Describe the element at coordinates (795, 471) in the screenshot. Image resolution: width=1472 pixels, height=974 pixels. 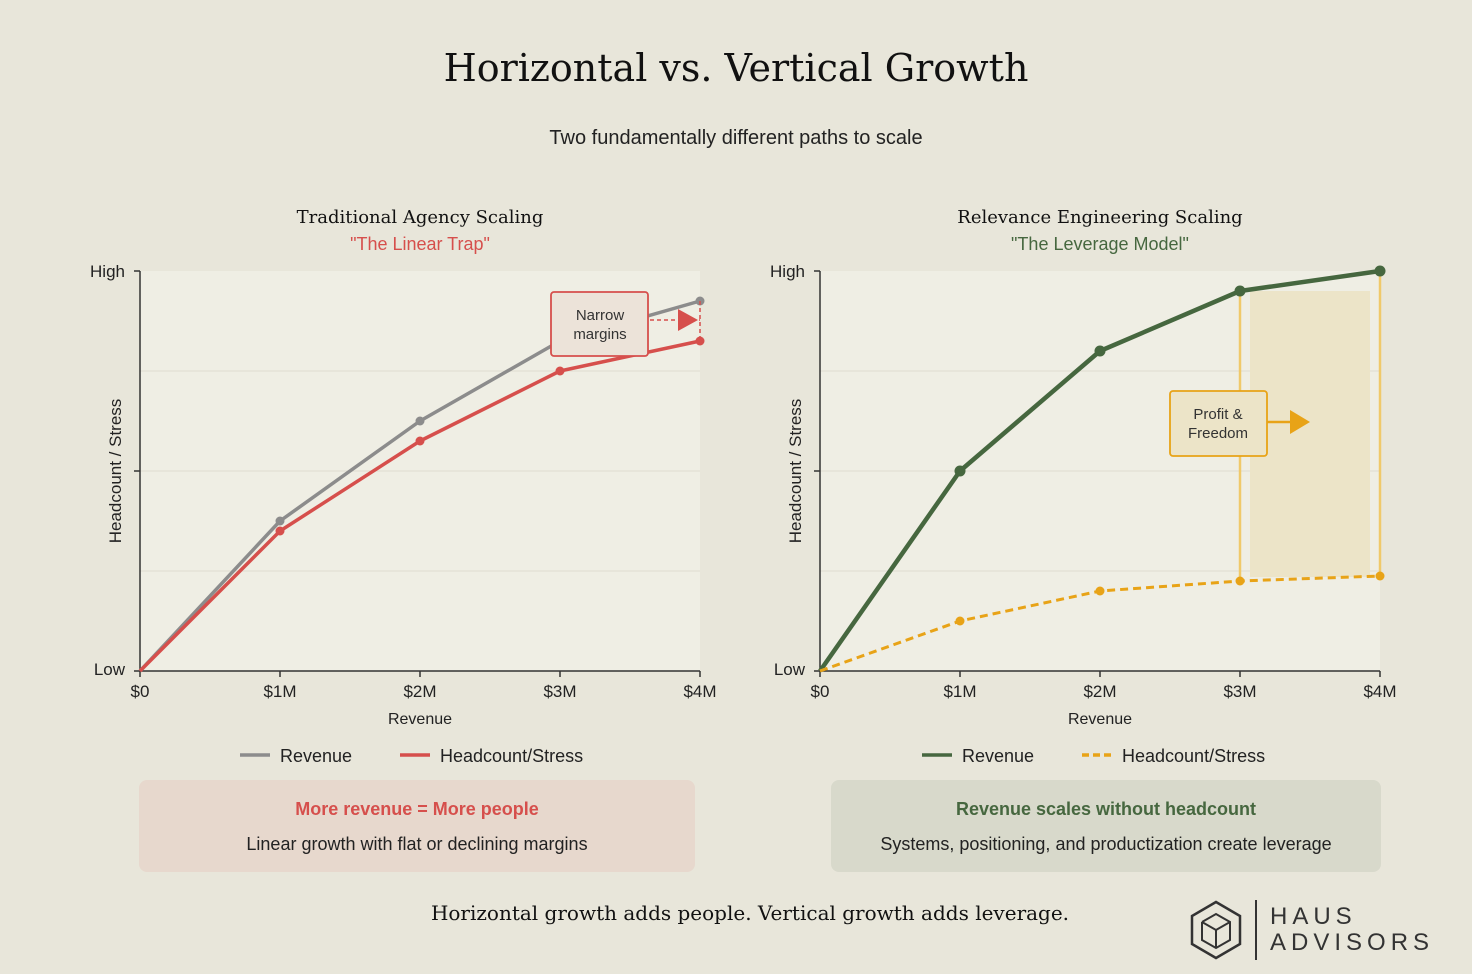
I see `chart2-y-axis-title: Headcount / Stress` at that location.